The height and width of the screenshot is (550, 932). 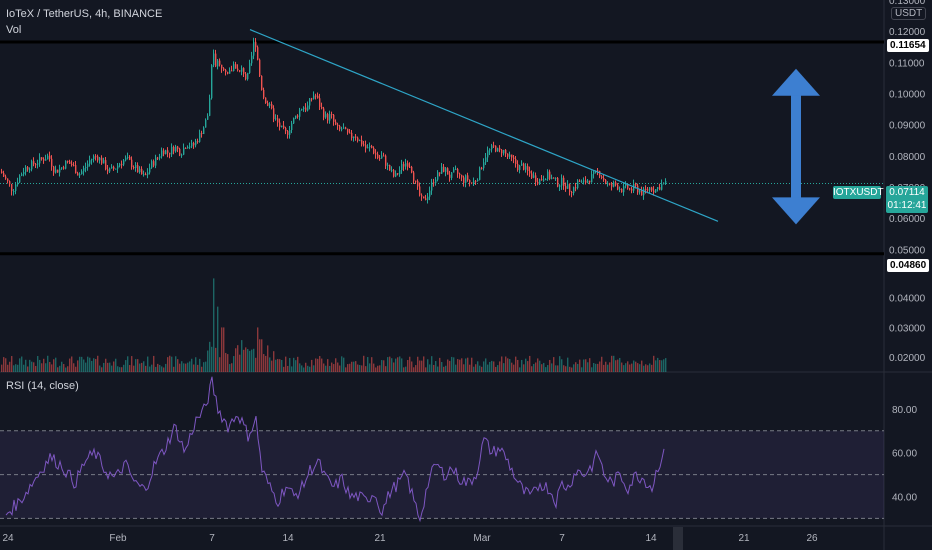 What do you see at coordinates (8, 538) in the screenshot?
I see `time-tick-label: 24` at bounding box center [8, 538].